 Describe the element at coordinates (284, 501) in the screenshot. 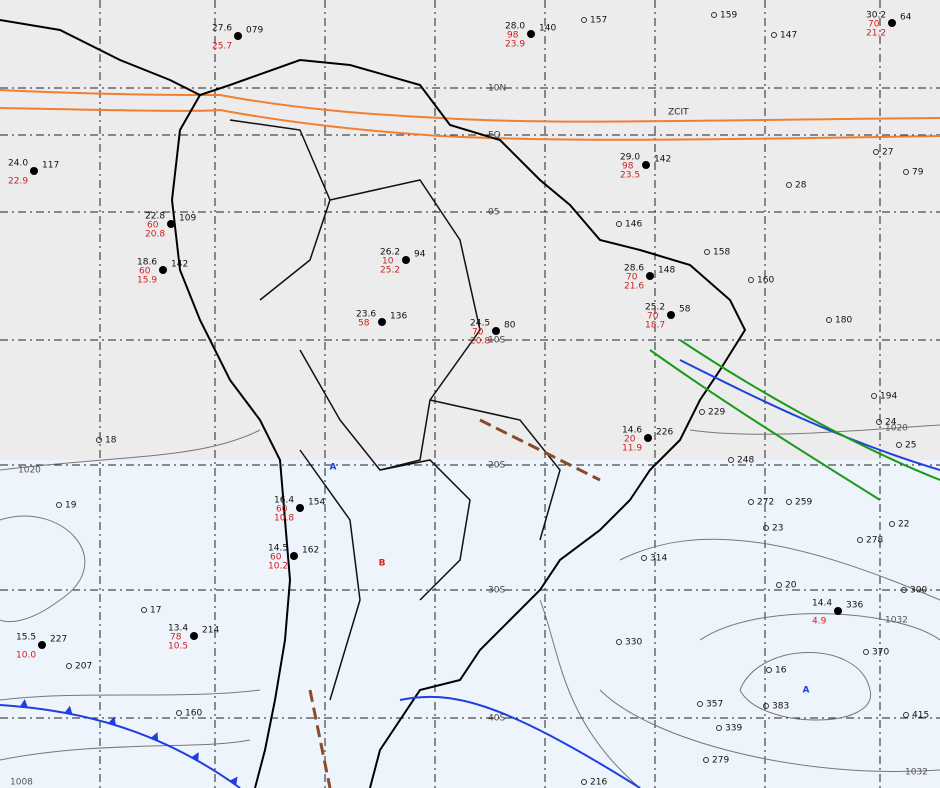

I see `station-temperature: 16.4` at that location.